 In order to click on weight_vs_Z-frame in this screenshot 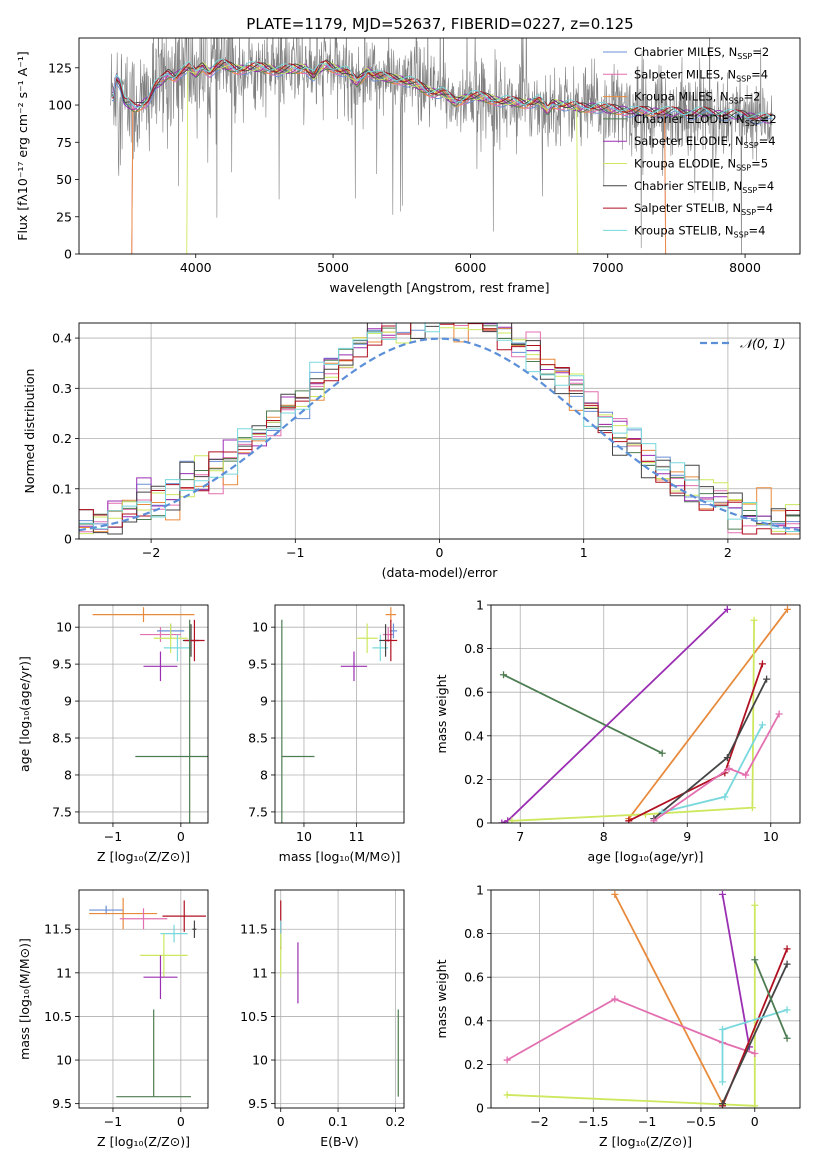, I will do `click(645, 999)`.